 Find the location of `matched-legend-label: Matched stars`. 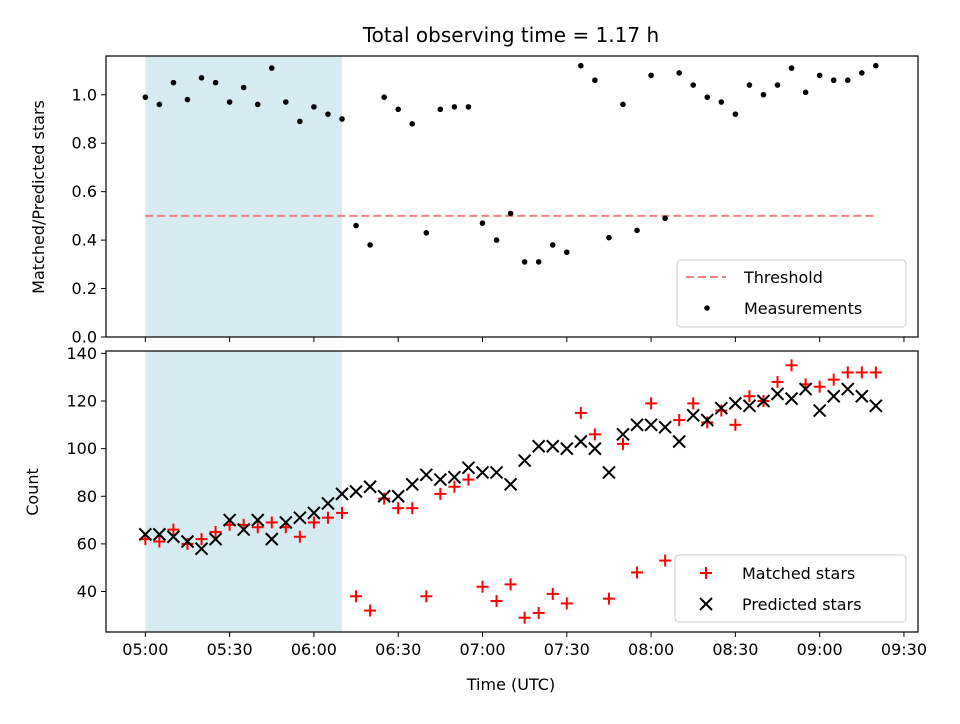

matched-legend-label: Matched stars is located at coordinates (798, 573).